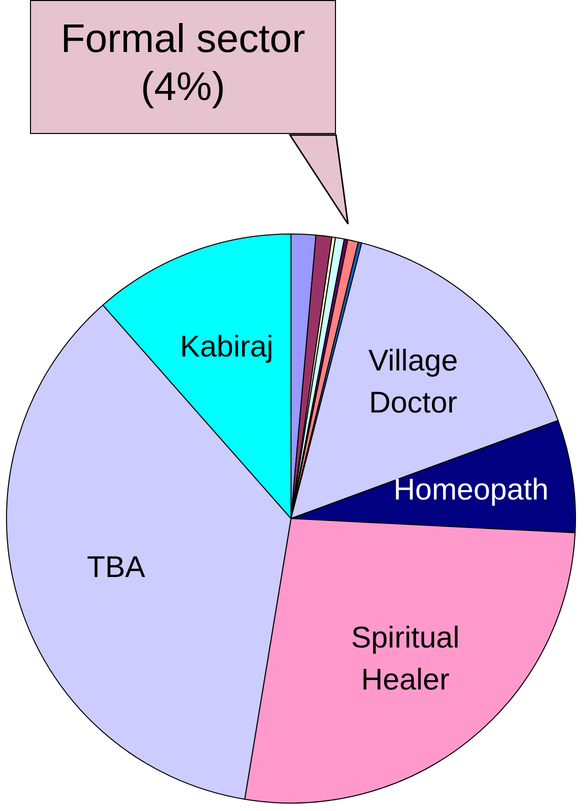  Describe the element at coordinates (183, 67) in the screenshot. I see `text: Formal sector (4%)` at that location.